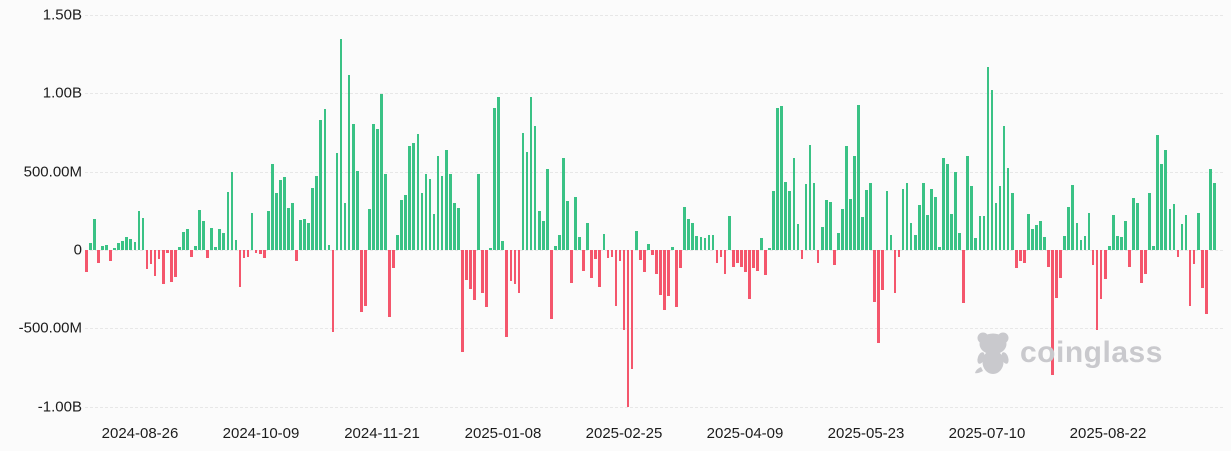 Image resolution: width=1231 pixels, height=451 pixels. I want to click on coinglass-watermark-text: coinglass, so click(1091, 352).